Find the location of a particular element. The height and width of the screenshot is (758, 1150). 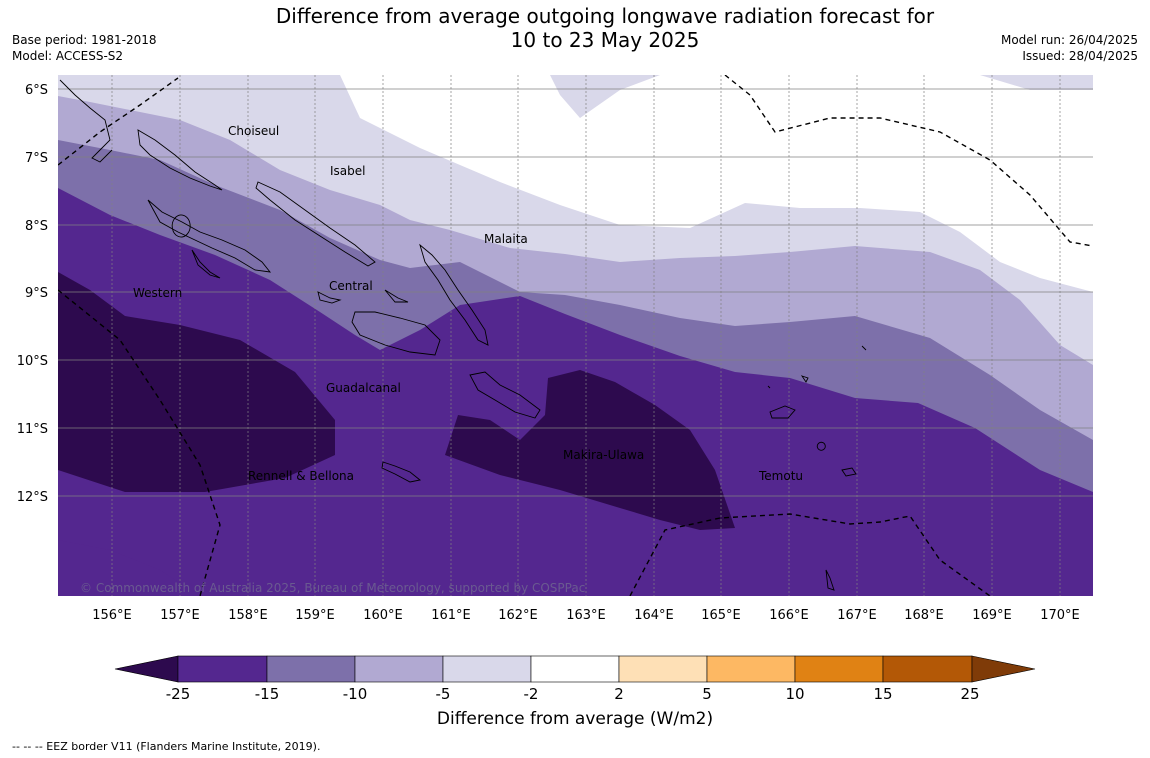

coast-guadalcanal is located at coordinates (396, 333).